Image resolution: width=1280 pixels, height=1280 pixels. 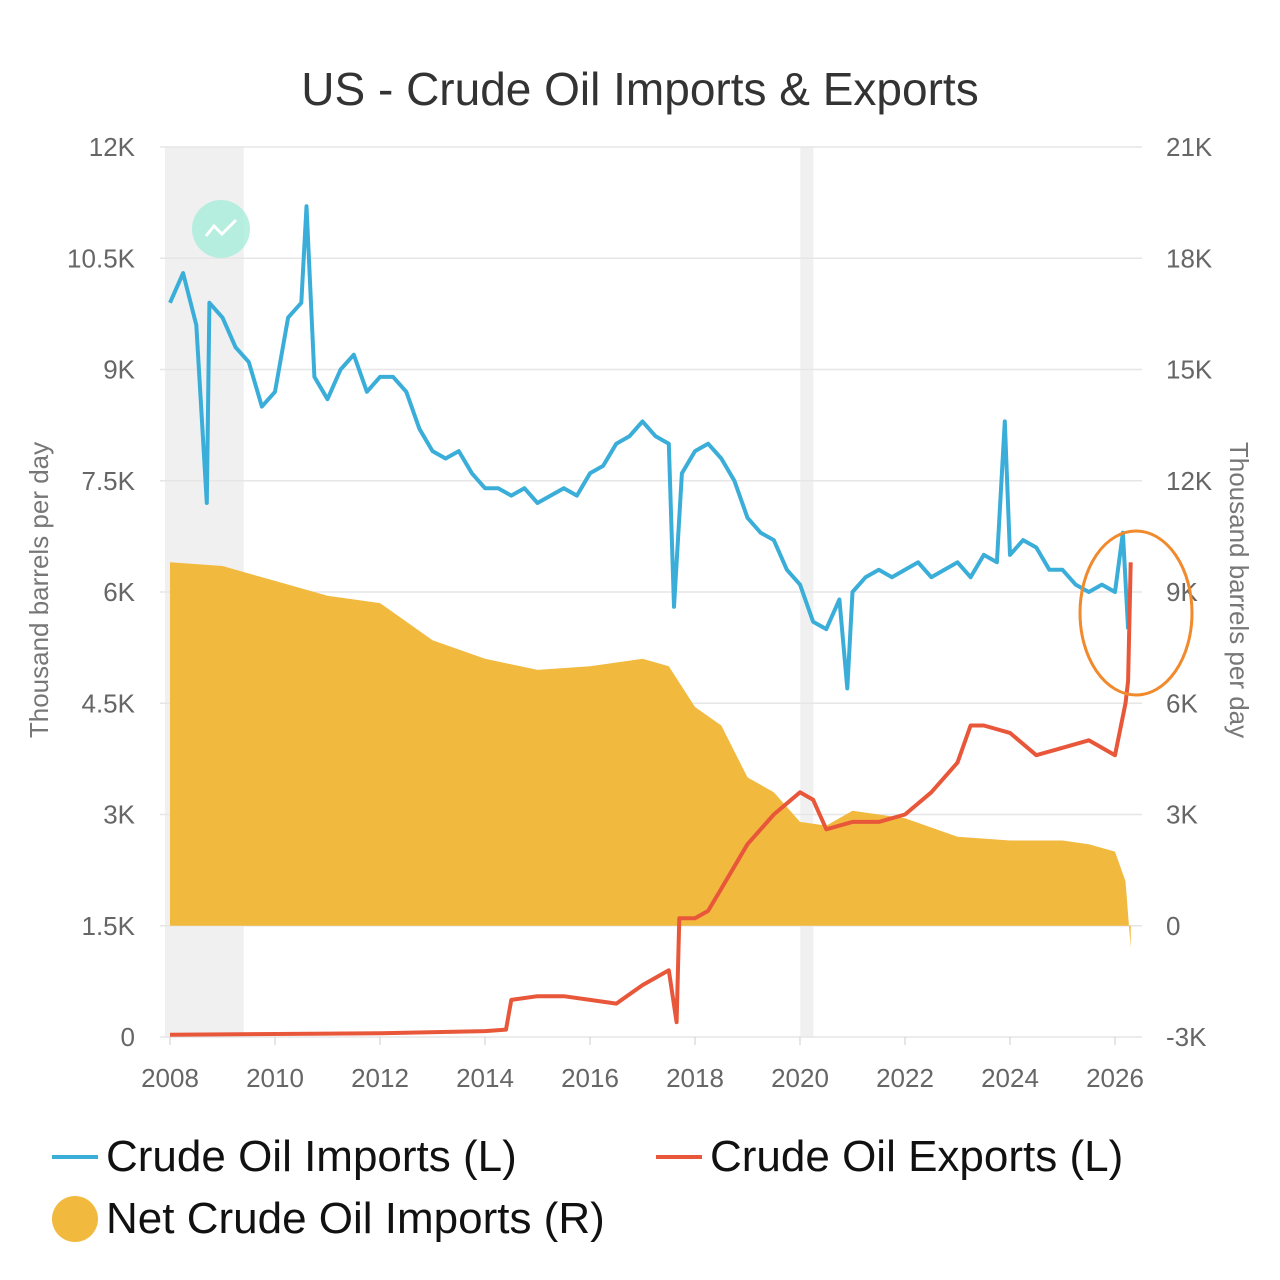 What do you see at coordinates (119, 370) in the screenshot?
I see `y-tick-left: 9K` at bounding box center [119, 370].